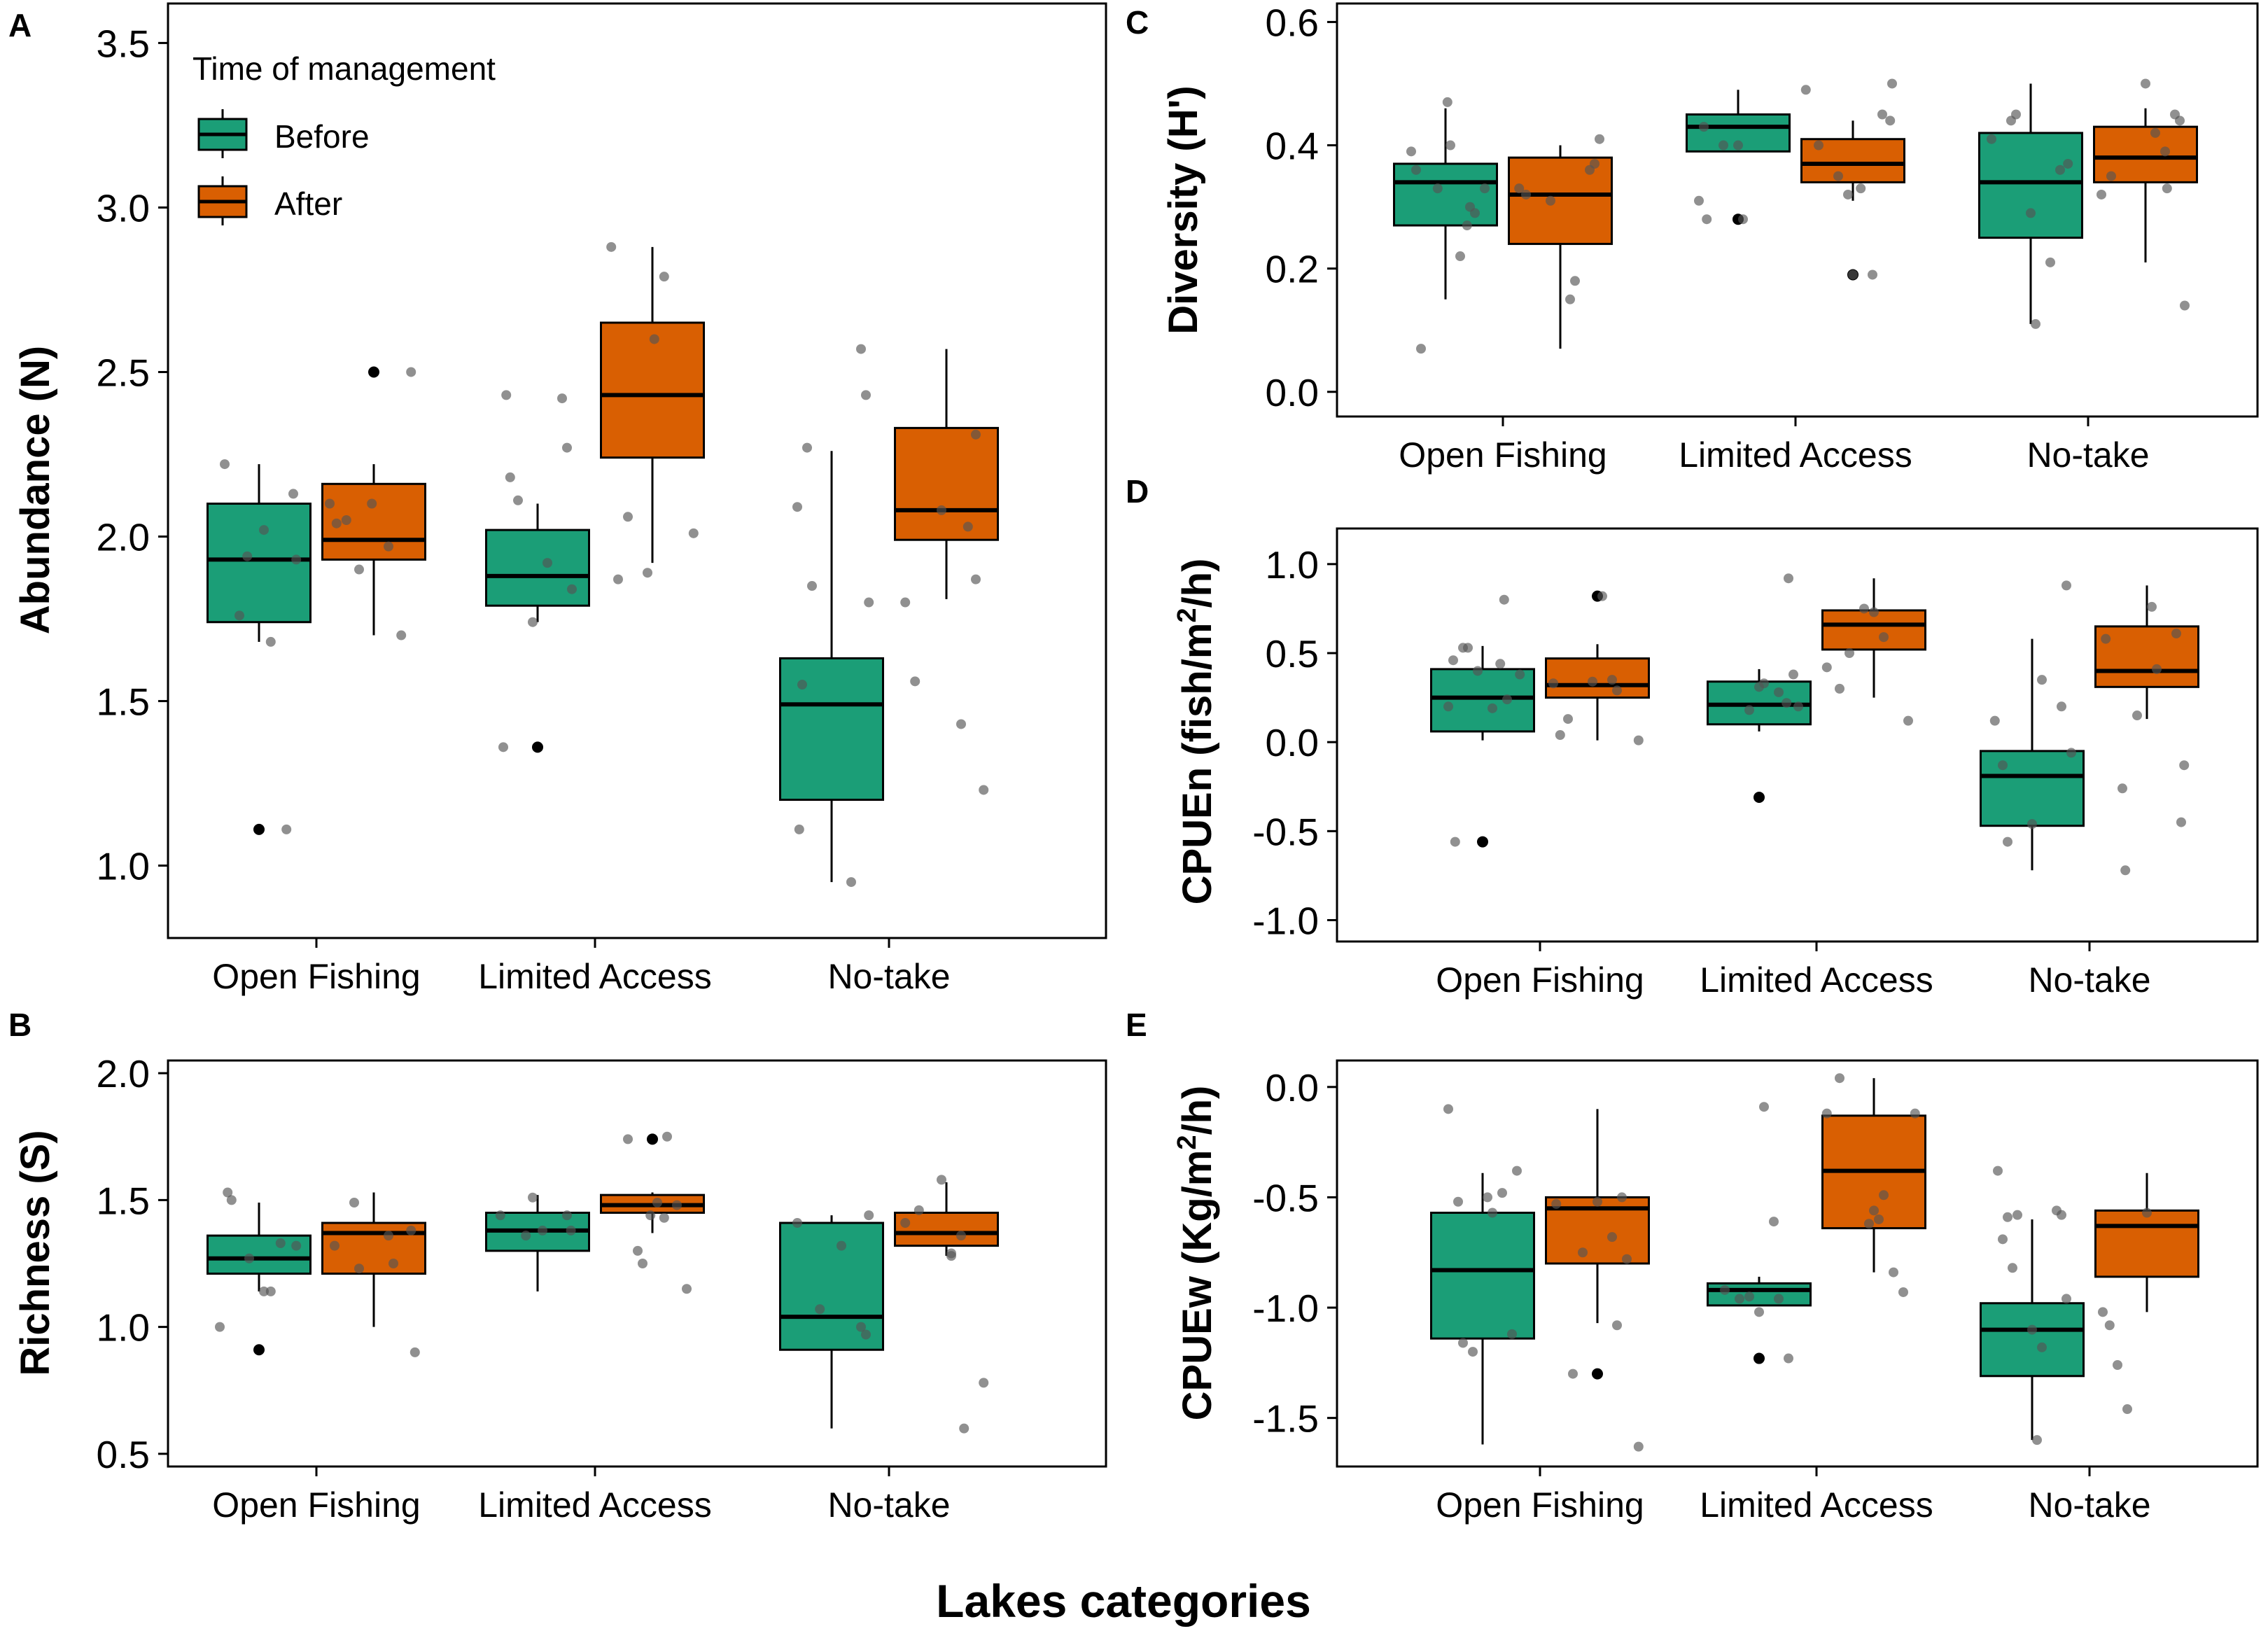  I want to click on panel-a-category-label: Limited Access, so click(594, 976).